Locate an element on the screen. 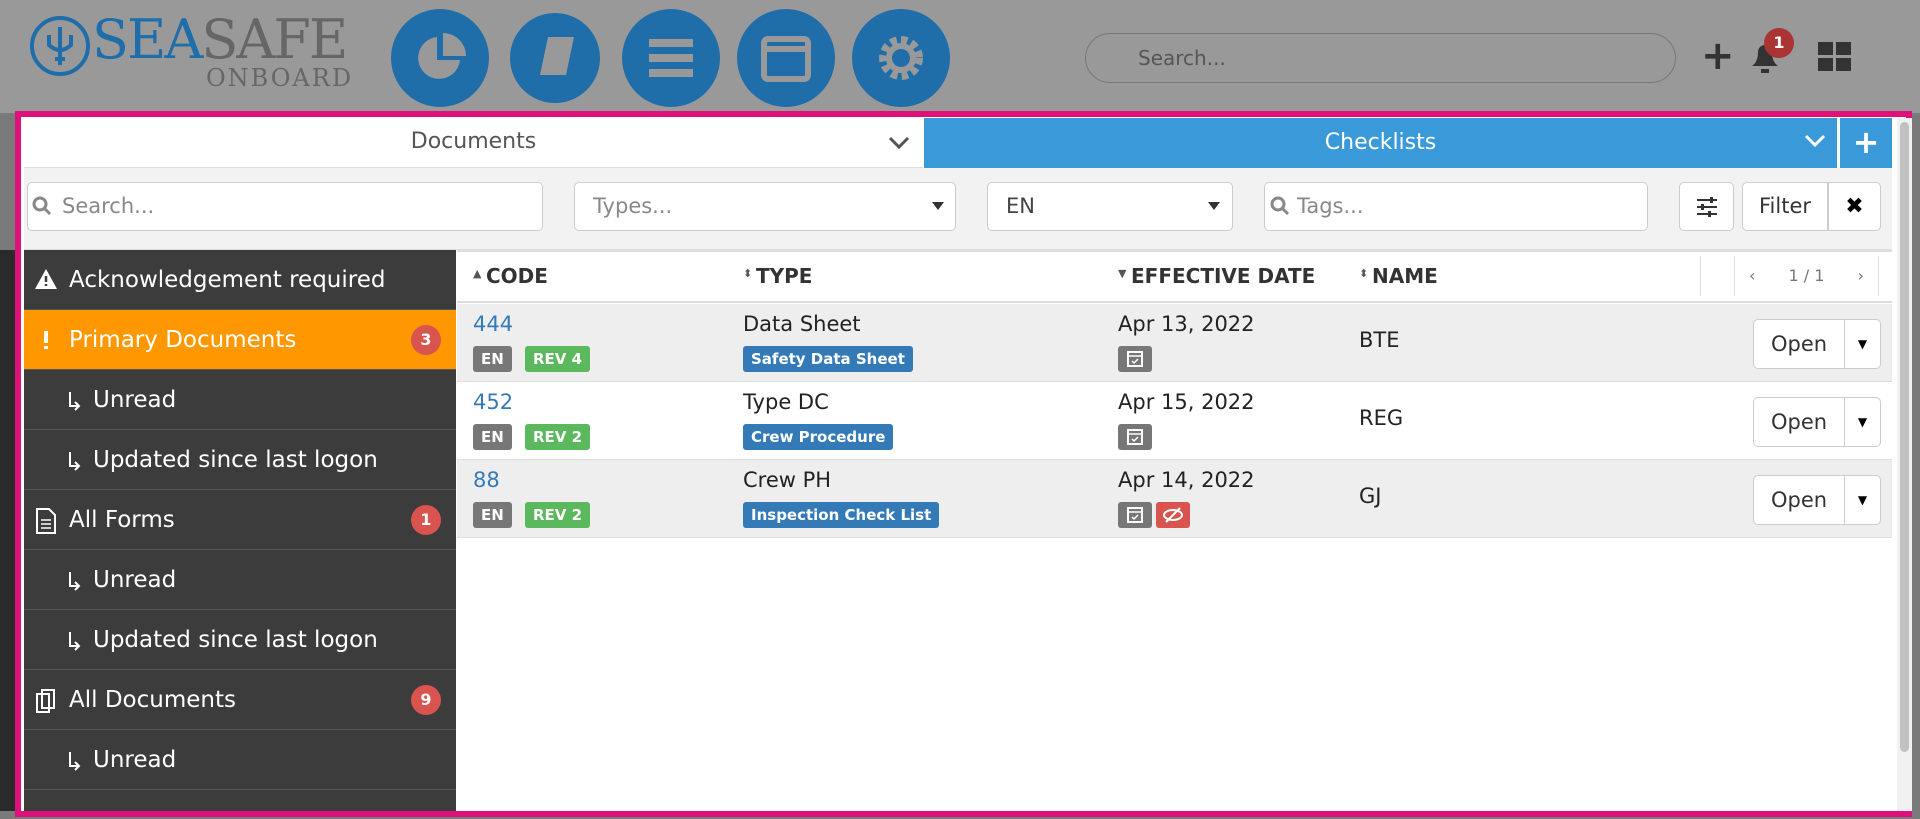 The height and width of the screenshot is (819, 1920). code-link: 452 is located at coordinates (493, 402).